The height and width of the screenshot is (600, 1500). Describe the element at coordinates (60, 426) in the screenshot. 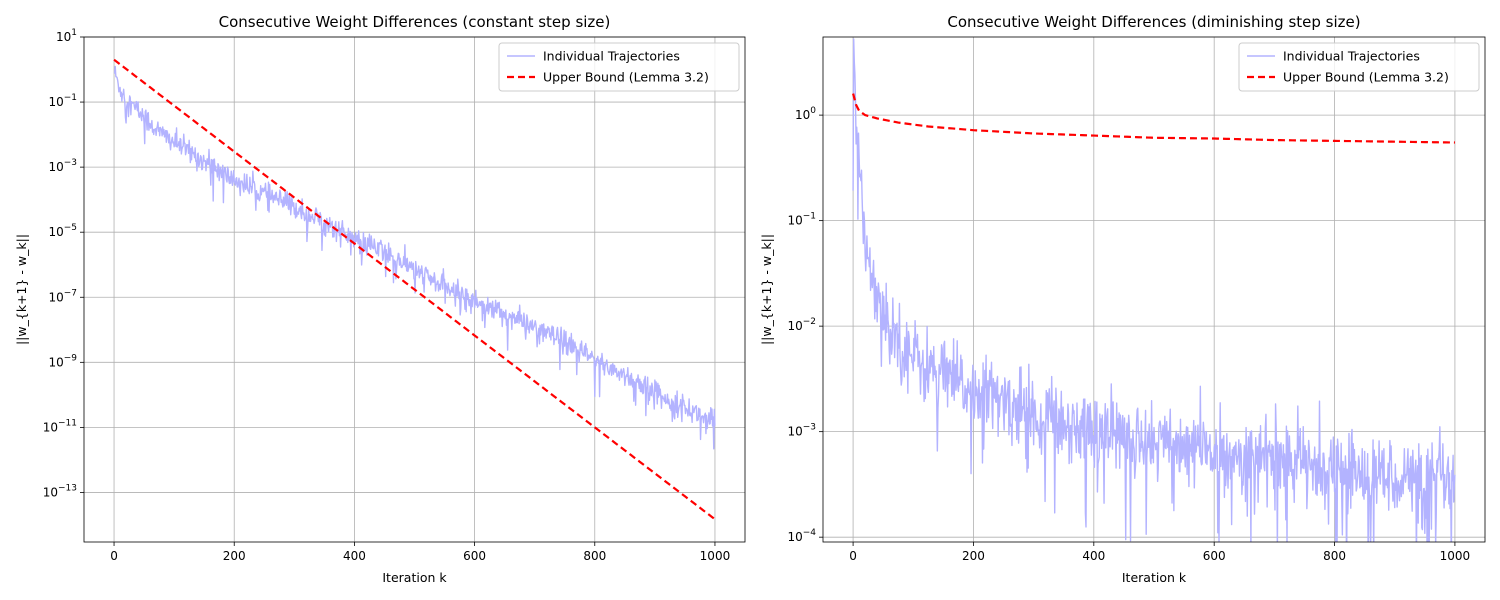

I see `y-tick-label: 10⁻¹¹` at that location.